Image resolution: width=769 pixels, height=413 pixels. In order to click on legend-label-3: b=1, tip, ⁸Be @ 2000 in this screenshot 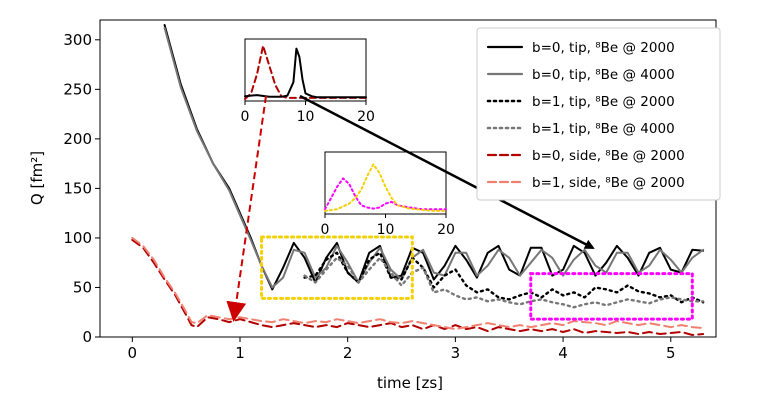, I will do `click(603, 102)`.